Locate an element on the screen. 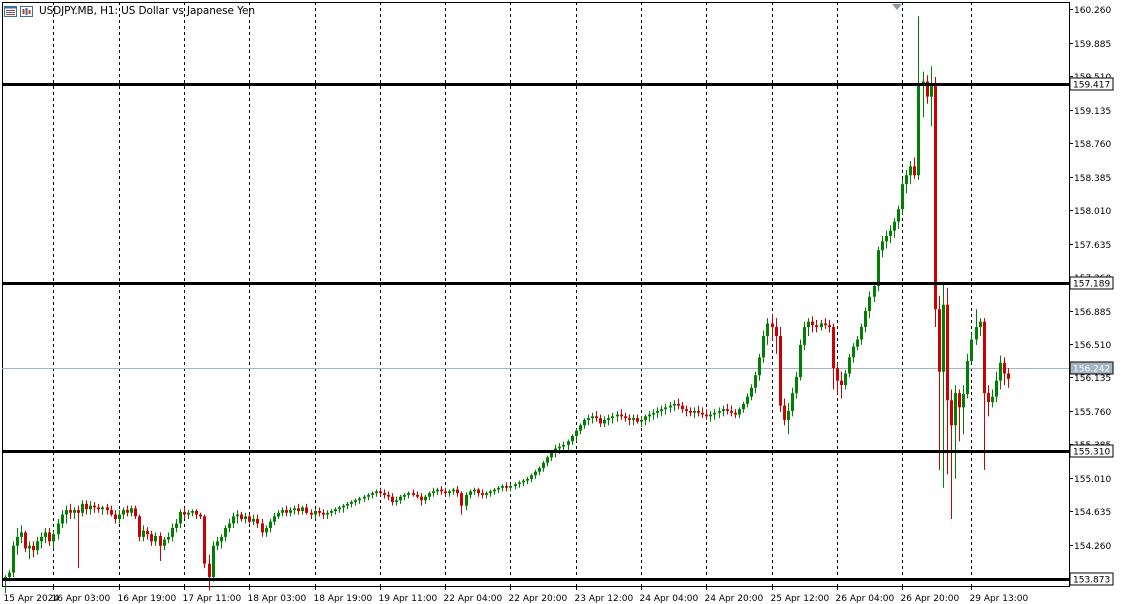 This screenshot has width=1123, height=604. x-tick-label: 18 Apr 19:00 is located at coordinates (343, 599).